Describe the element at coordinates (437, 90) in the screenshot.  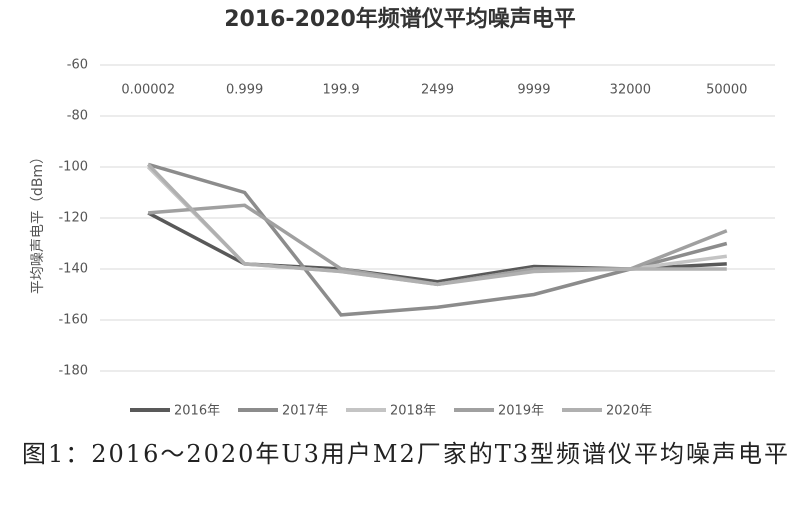
I see `x-tick-label: 2499` at that location.